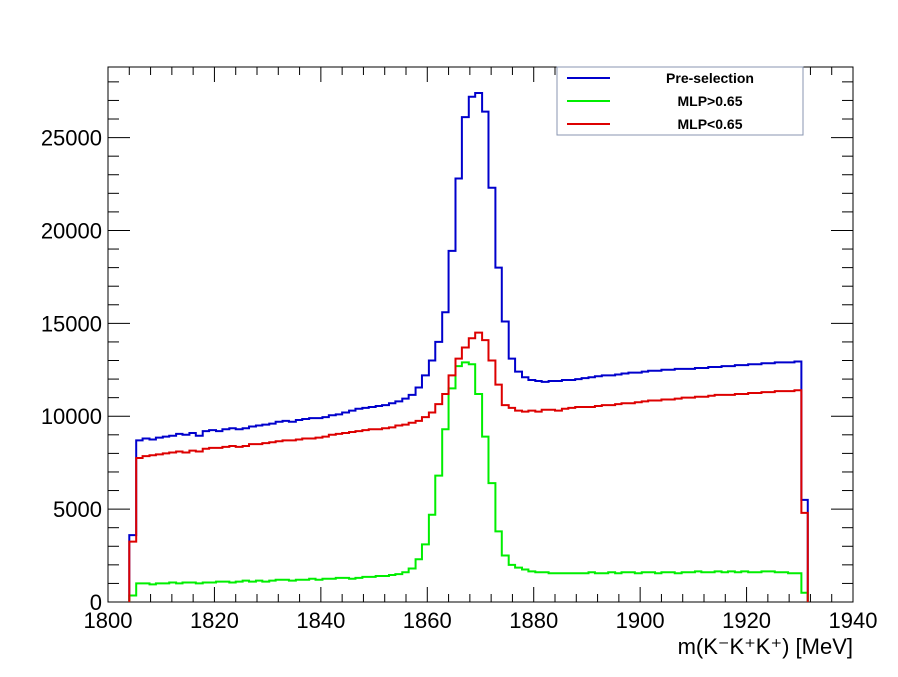 The width and height of the screenshot is (898, 677). Describe the element at coordinates (427, 620) in the screenshot. I see `x-tick-label: 1860` at that location.